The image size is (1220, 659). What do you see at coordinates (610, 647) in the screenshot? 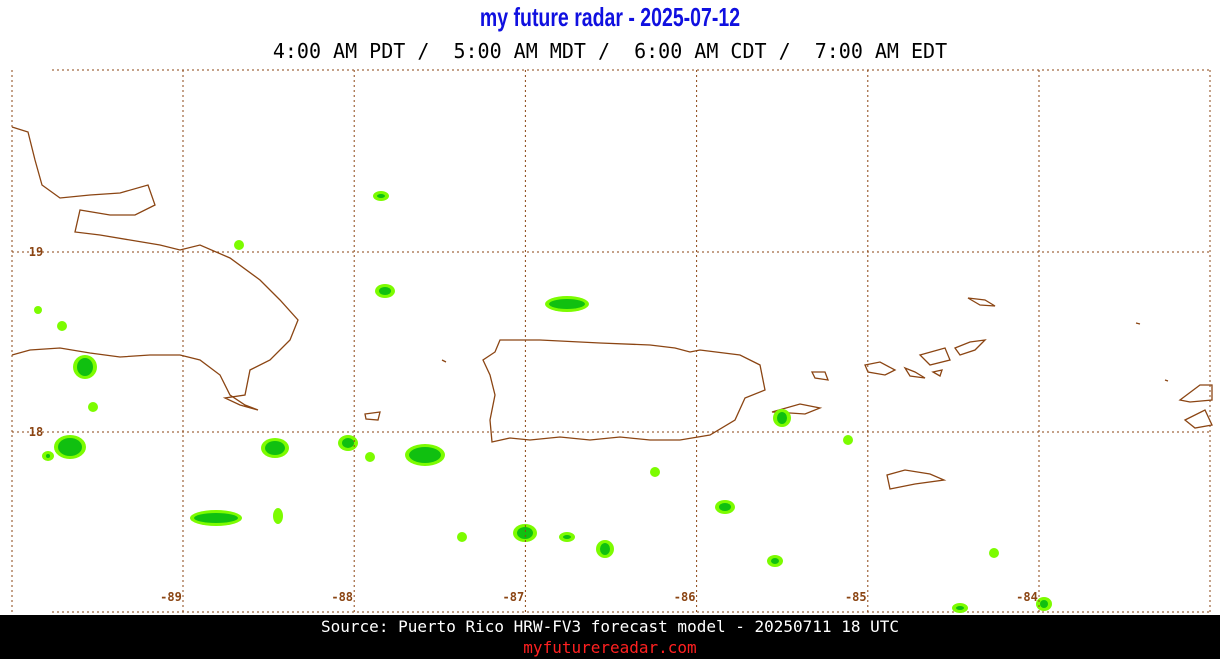
I see `site-link: myfuturereadar.com` at bounding box center [610, 647].